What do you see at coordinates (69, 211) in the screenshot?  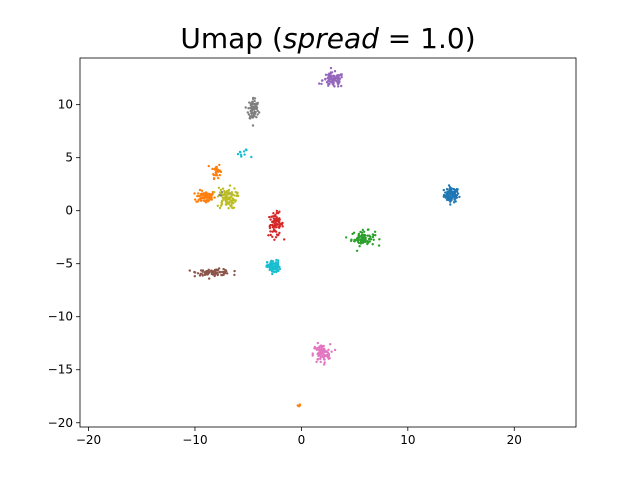 I see `y-tick-label: 0` at bounding box center [69, 211].